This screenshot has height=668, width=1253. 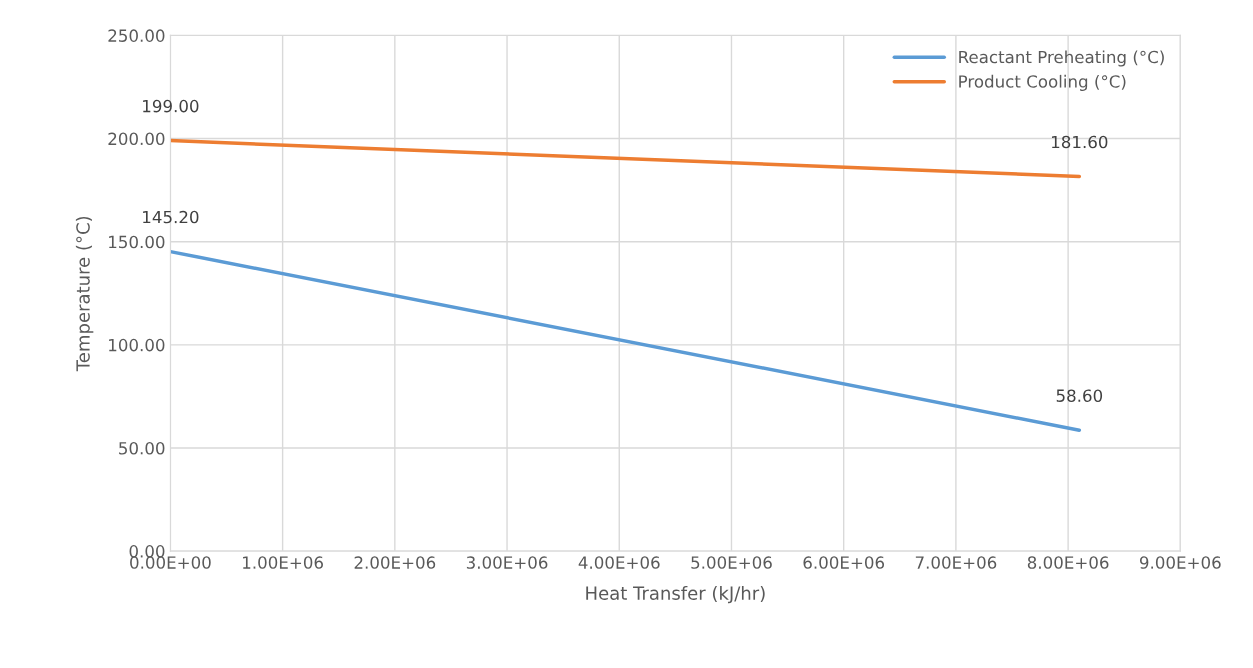 I want to click on y-tick-label: 100.00, so click(x=137, y=345).